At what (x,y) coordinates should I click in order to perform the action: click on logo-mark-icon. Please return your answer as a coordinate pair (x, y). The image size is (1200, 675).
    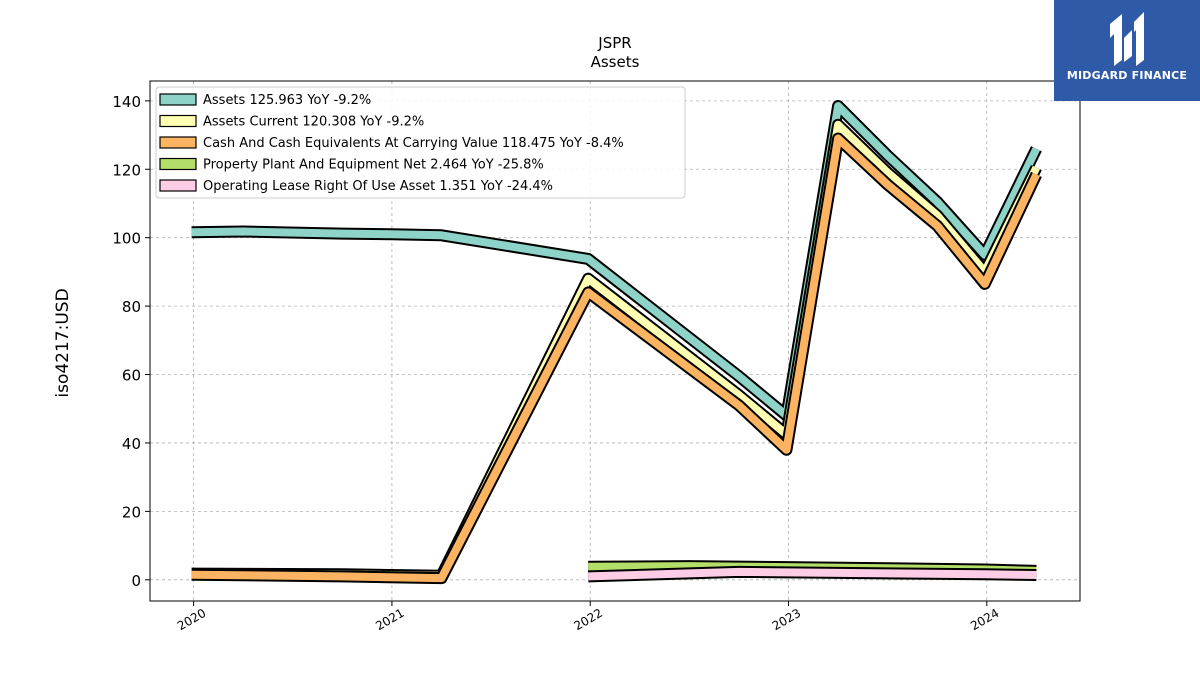
    Looking at the image, I should click on (1127, 39).